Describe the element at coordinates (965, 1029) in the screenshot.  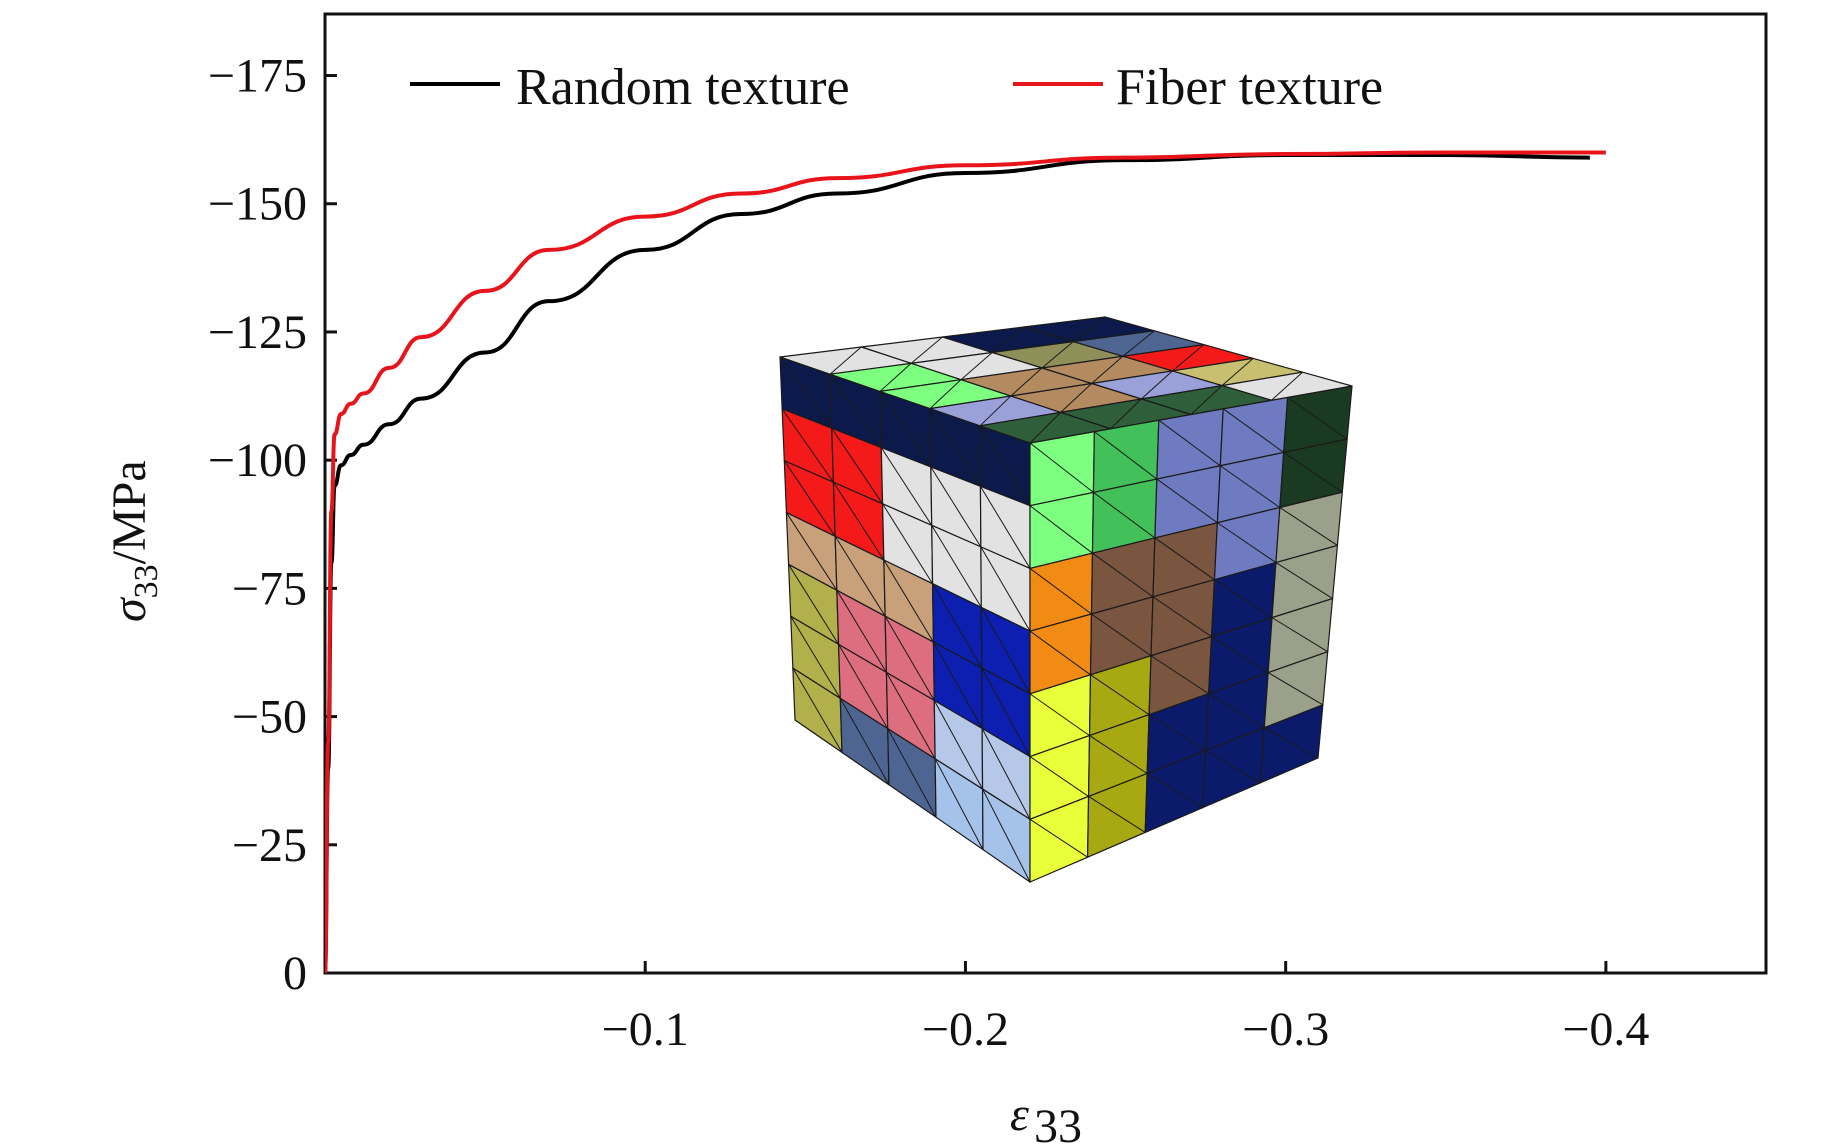
I see `x-tick-label: −0.2` at that location.